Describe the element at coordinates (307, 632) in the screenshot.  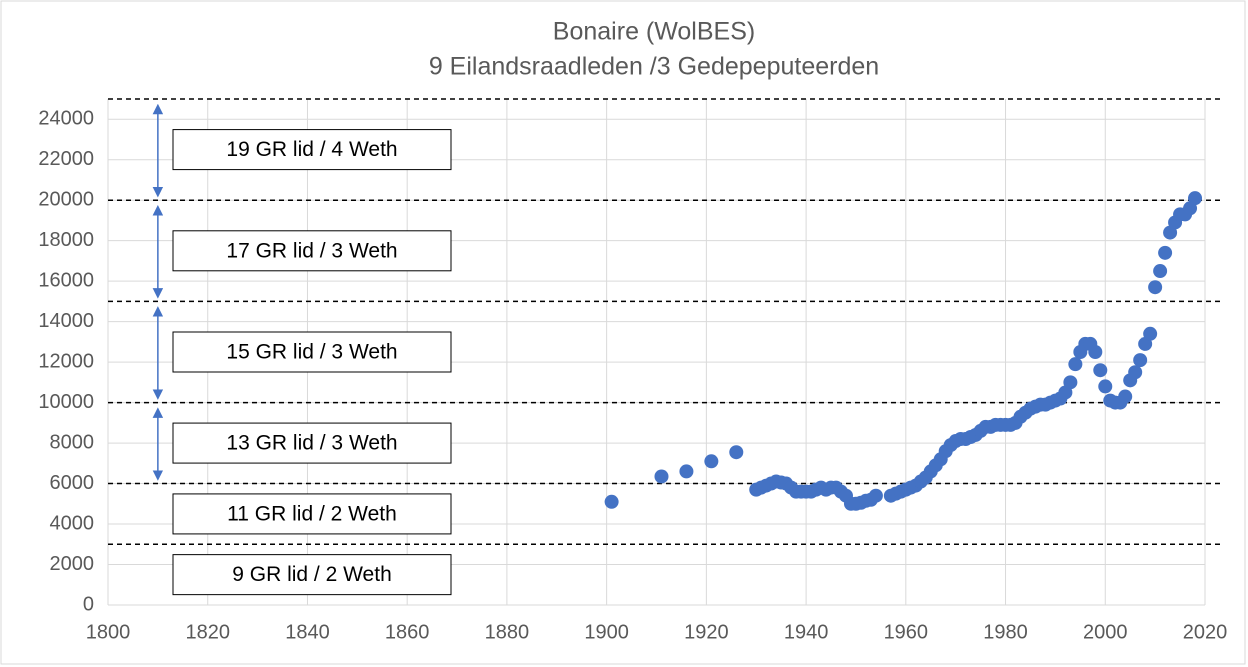
I see `x-tick-label: 1840` at that location.